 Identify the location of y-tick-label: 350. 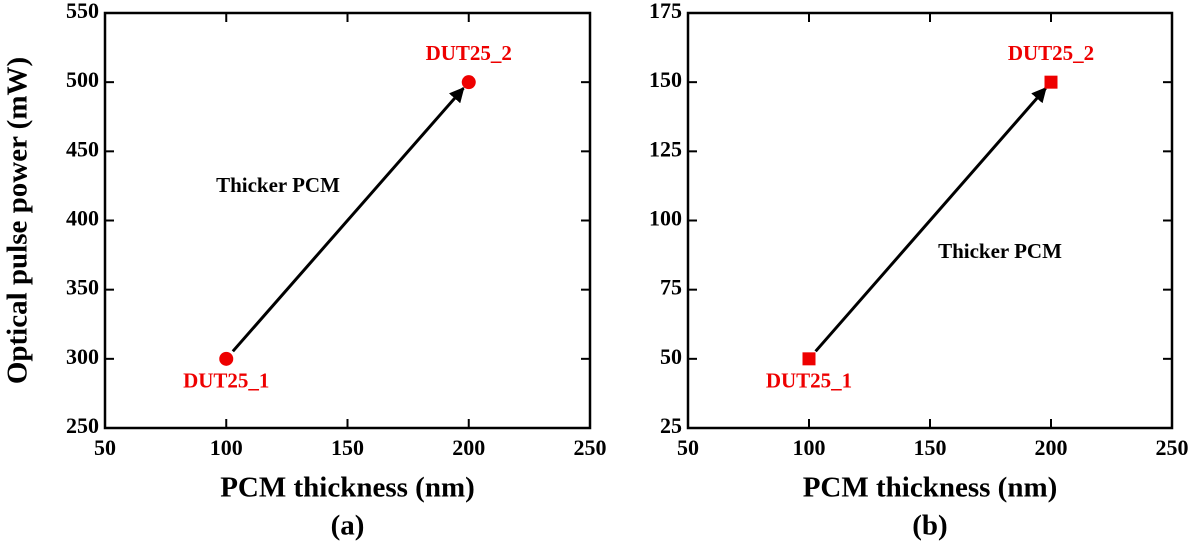
(82, 287).